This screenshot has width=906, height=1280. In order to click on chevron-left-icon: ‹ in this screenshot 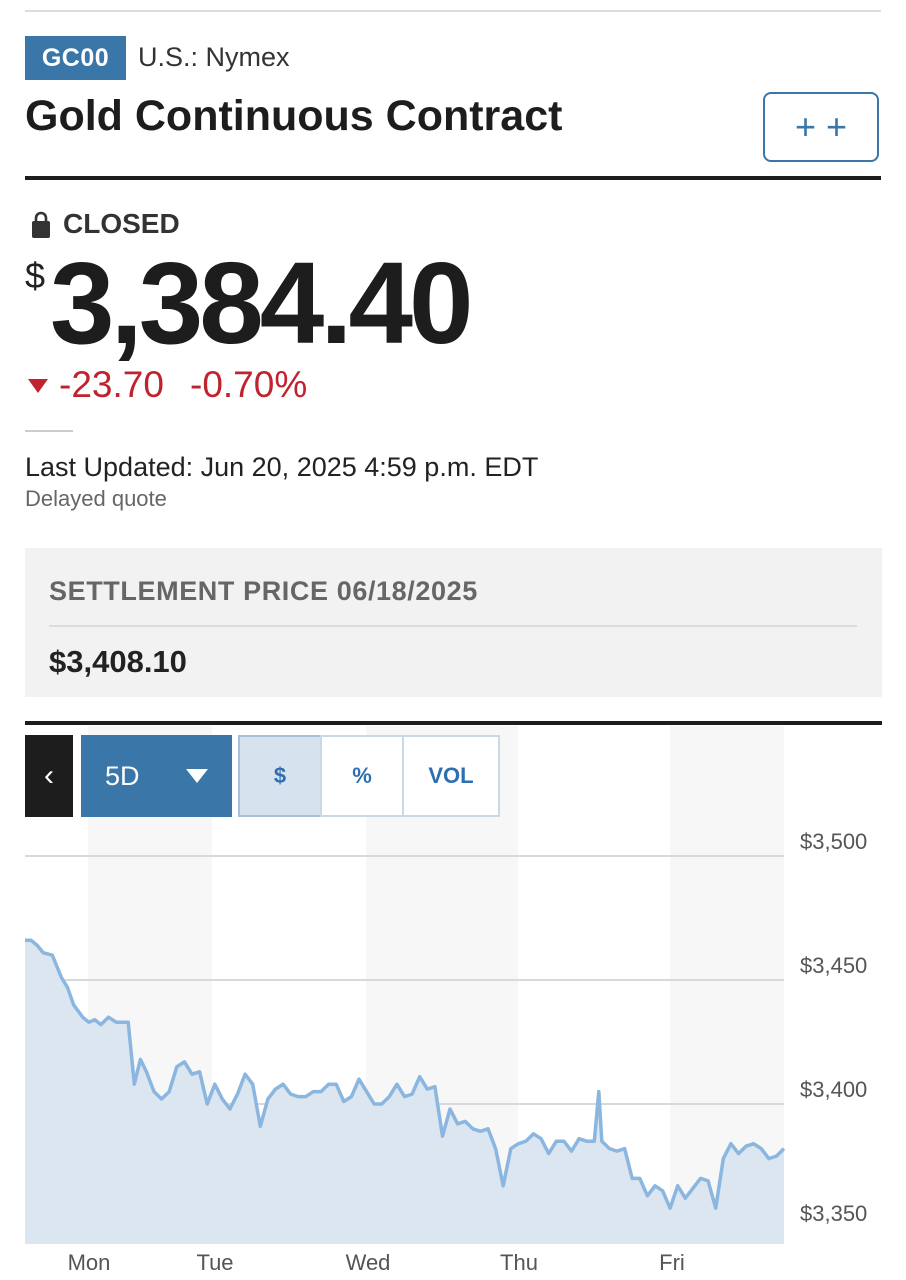, I will do `click(49, 775)`.